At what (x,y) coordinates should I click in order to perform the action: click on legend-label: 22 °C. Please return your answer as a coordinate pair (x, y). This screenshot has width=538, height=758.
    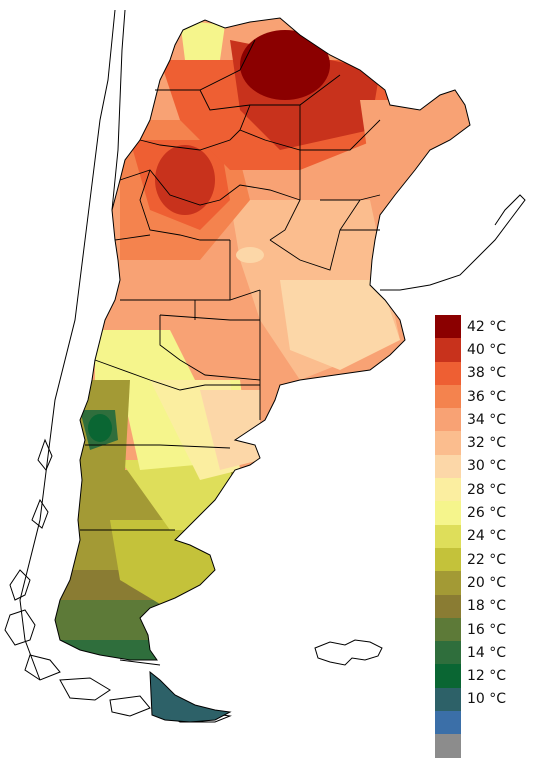
    Looking at the image, I should click on (487, 559).